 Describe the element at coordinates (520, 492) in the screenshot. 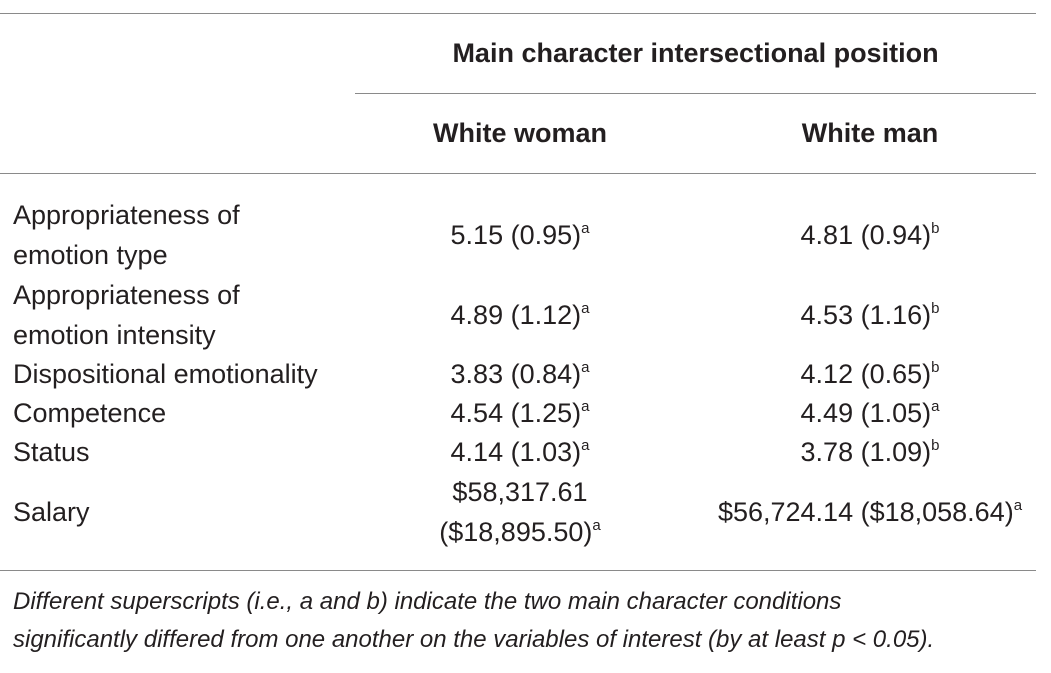

I see `cell-white-woman: $58,317.61` at that location.